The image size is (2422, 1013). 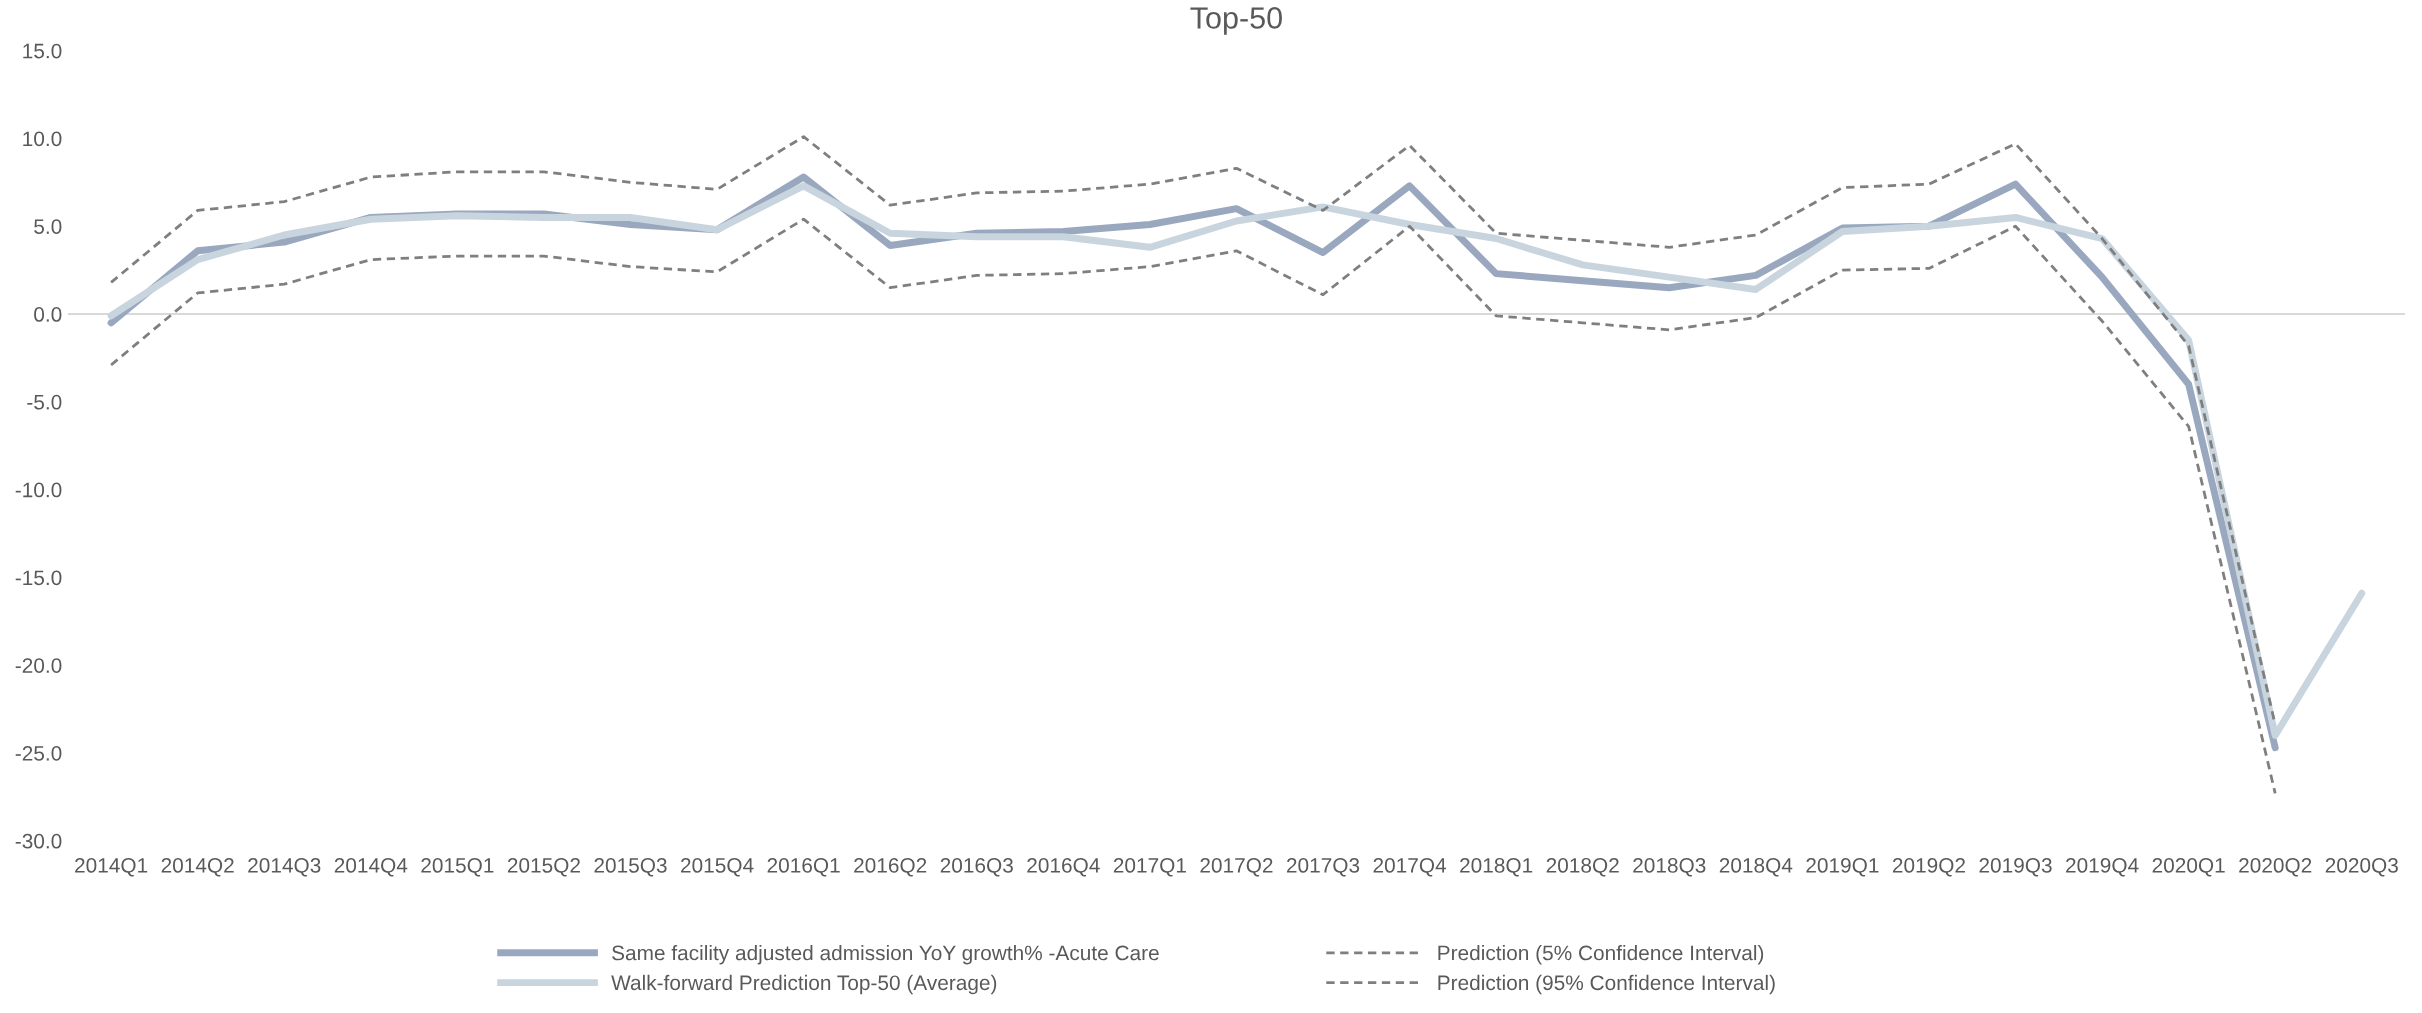 What do you see at coordinates (38, 841) in the screenshot?
I see `y-tick-label: -30.0` at bounding box center [38, 841].